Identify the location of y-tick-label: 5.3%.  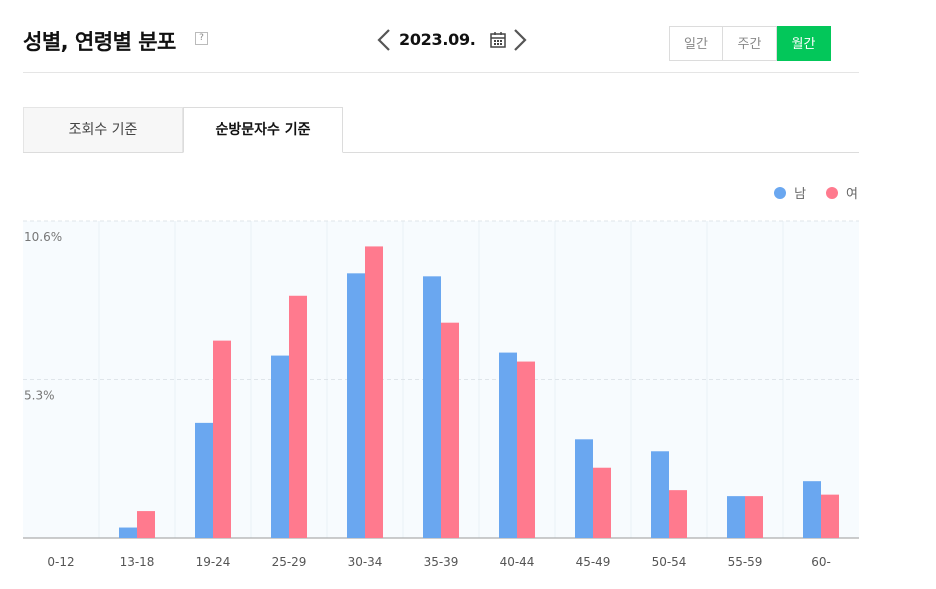
(39, 396).